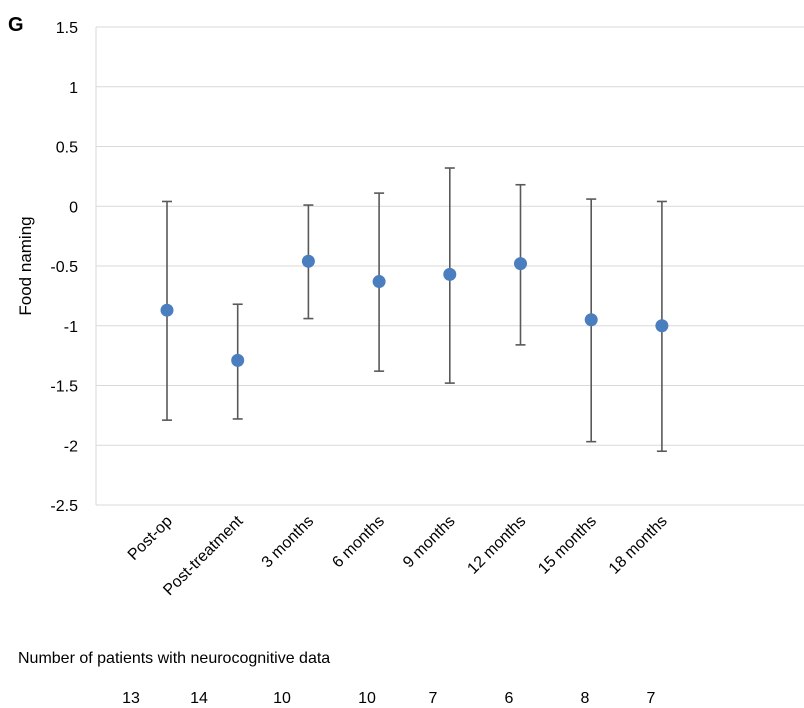 The width and height of the screenshot is (804, 708). What do you see at coordinates (150, 538) in the screenshot?
I see `x-tick-label: Post-op` at bounding box center [150, 538].